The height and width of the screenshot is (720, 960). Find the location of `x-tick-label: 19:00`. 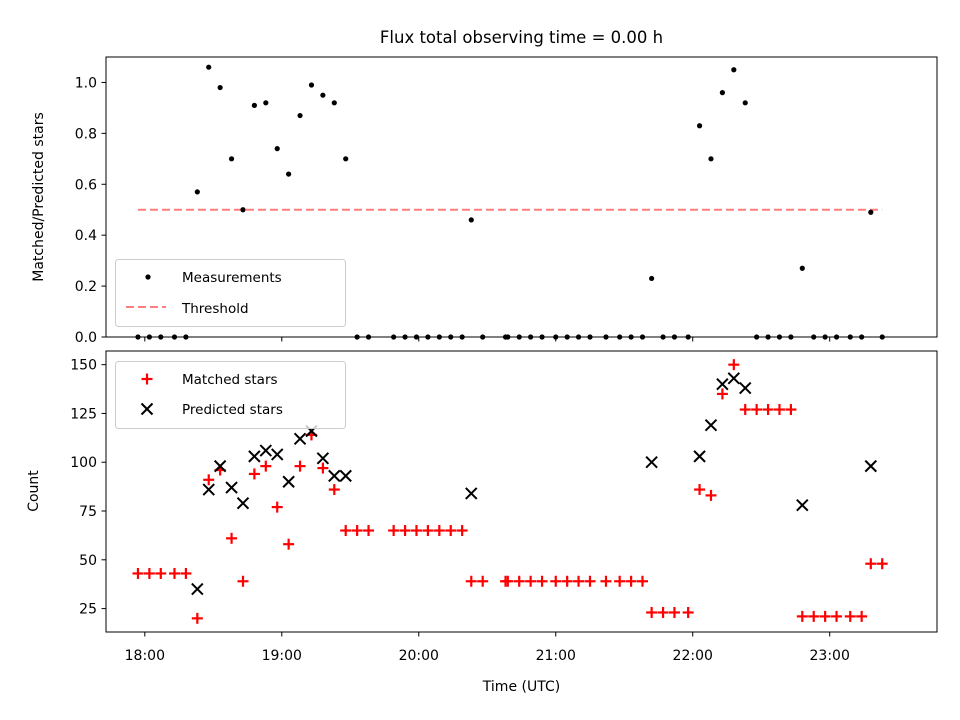

x-tick-label: 19:00 is located at coordinates (282, 656).